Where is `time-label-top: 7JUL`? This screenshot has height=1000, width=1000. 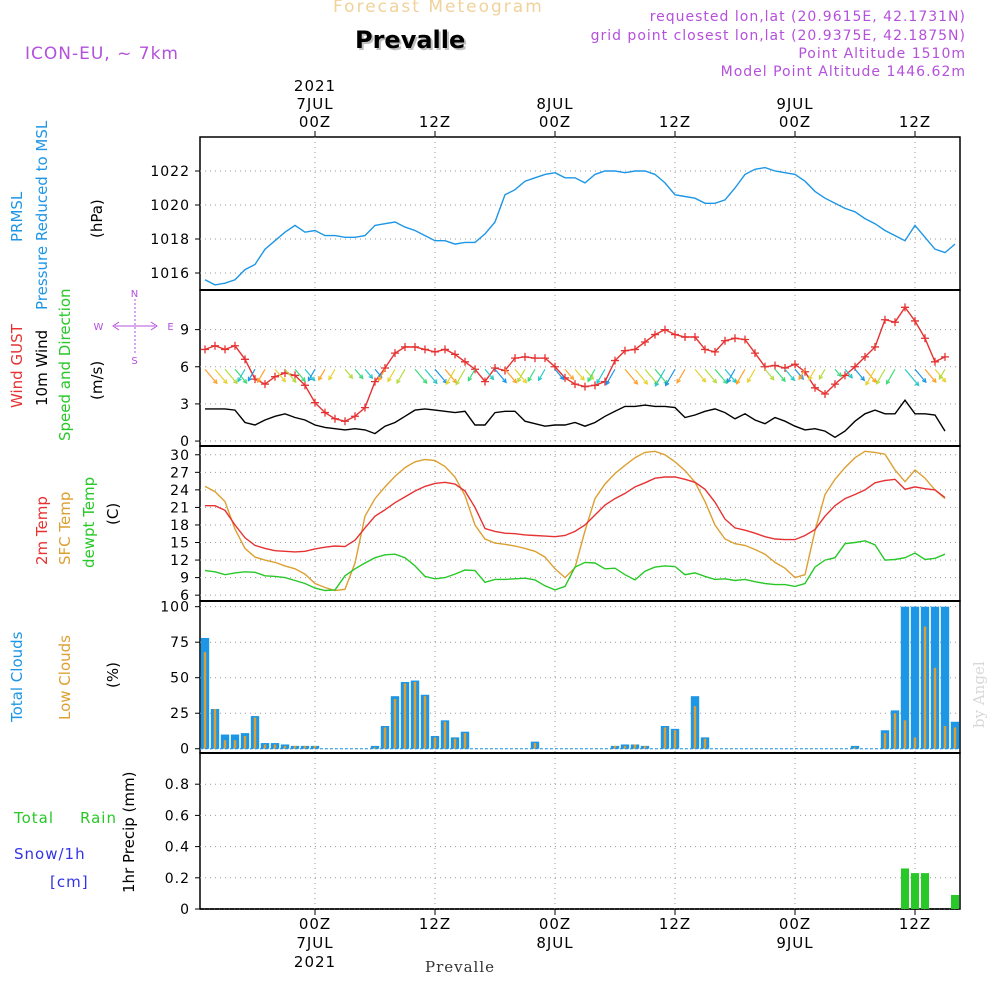 time-label-top: 7JUL is located at coordinates (314, 104).